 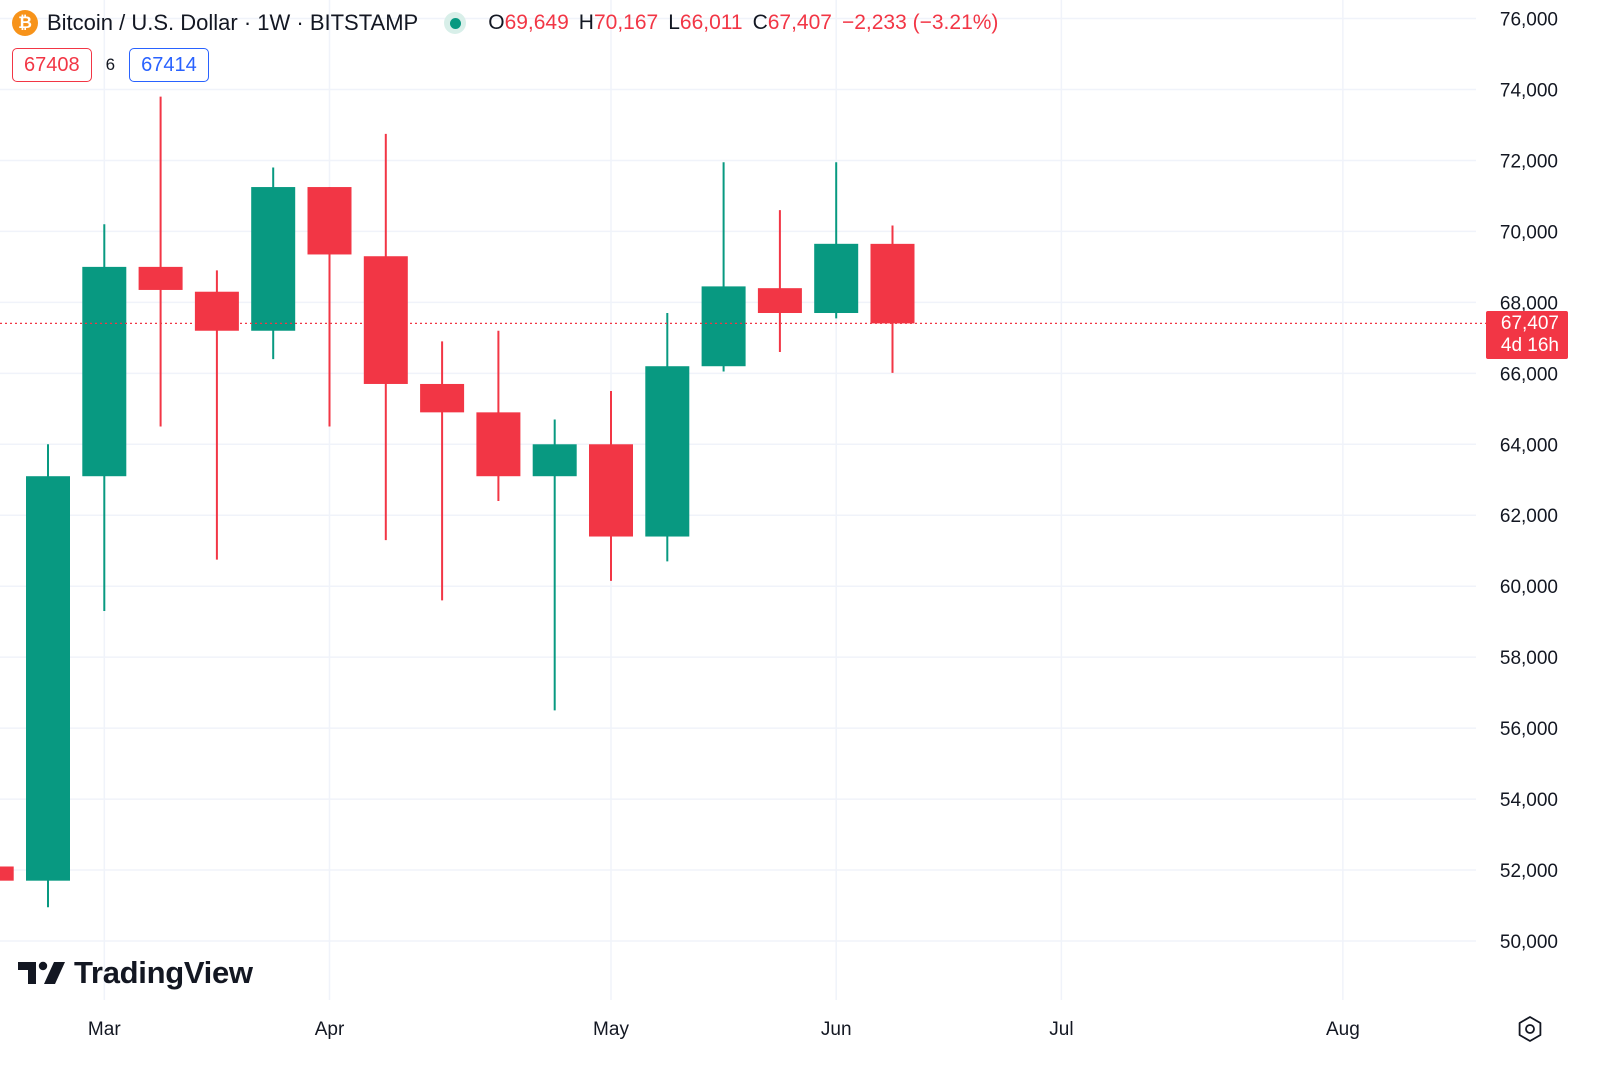 I want to click on y-tick-label: 76,000, so click(x=1529, y=20).